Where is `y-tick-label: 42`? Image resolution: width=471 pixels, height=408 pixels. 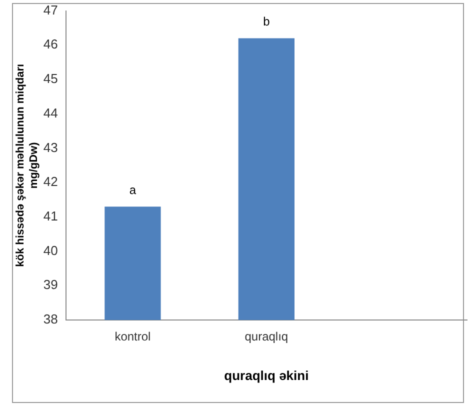 y-tick-label: 42 is located at coordinates (50, 182).